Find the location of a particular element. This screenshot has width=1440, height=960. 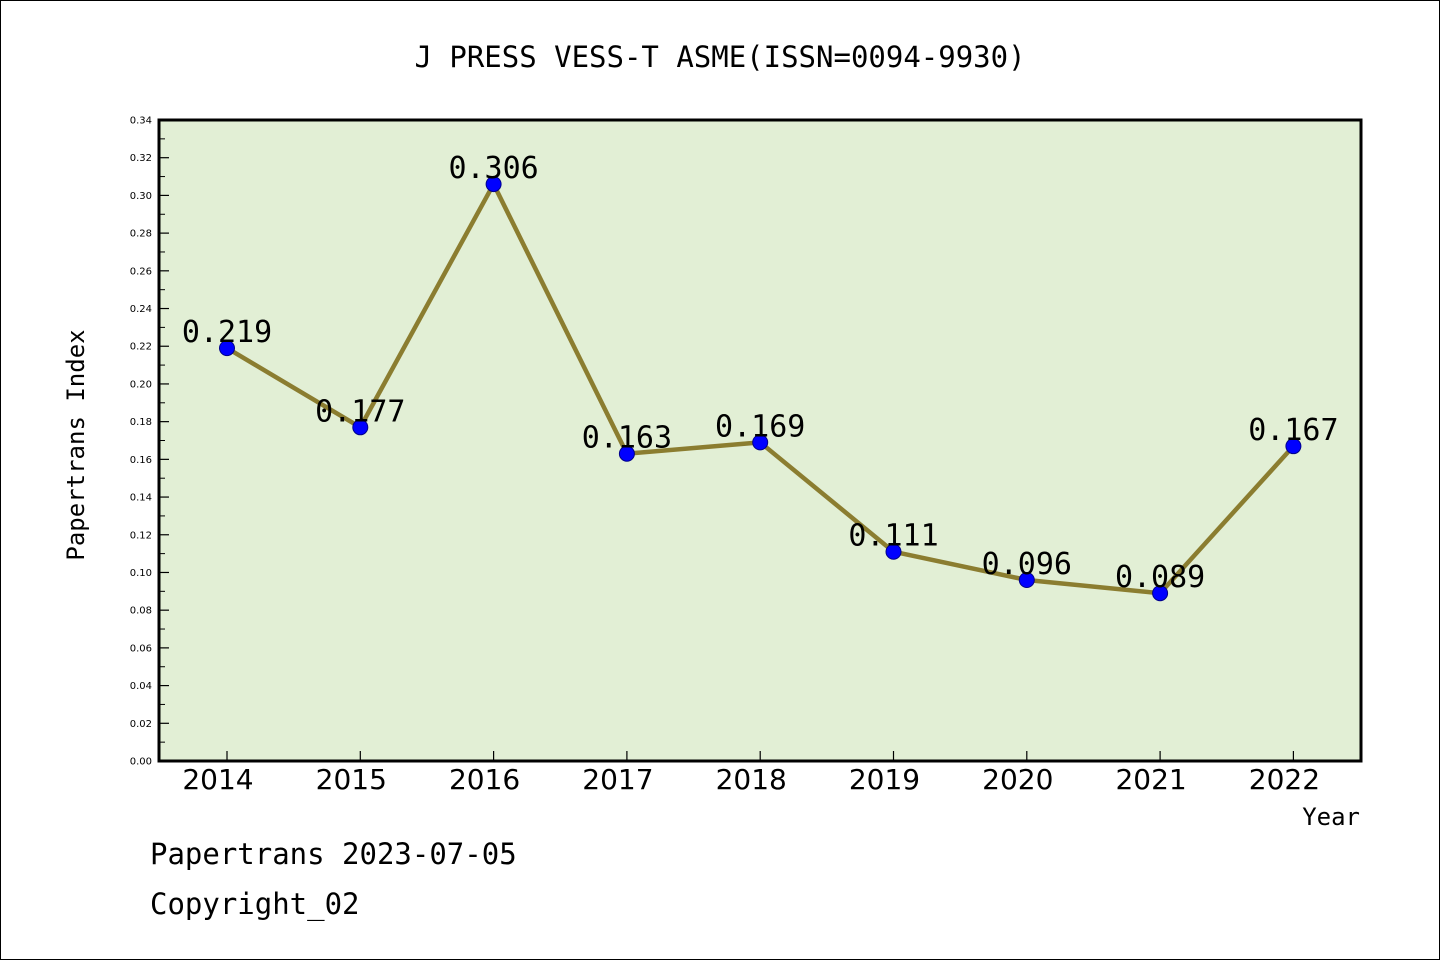

y-tick-label: 0.14 is located at coordinates (141, 498).